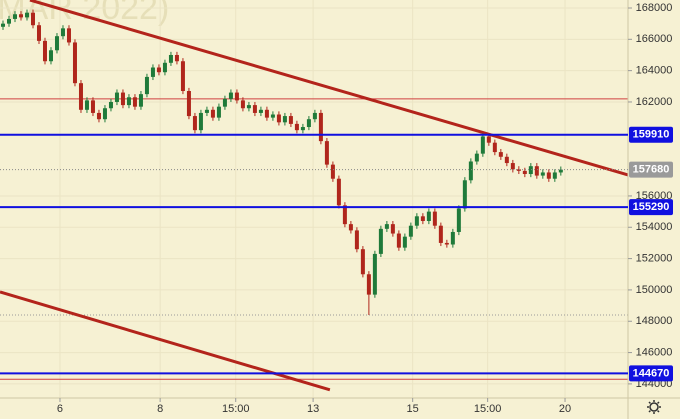 This screenshot has height=419, width=680. Describe the element at coordinates (654, 71) in the screenshot. I see `y-tick-label: 164000` at that location.